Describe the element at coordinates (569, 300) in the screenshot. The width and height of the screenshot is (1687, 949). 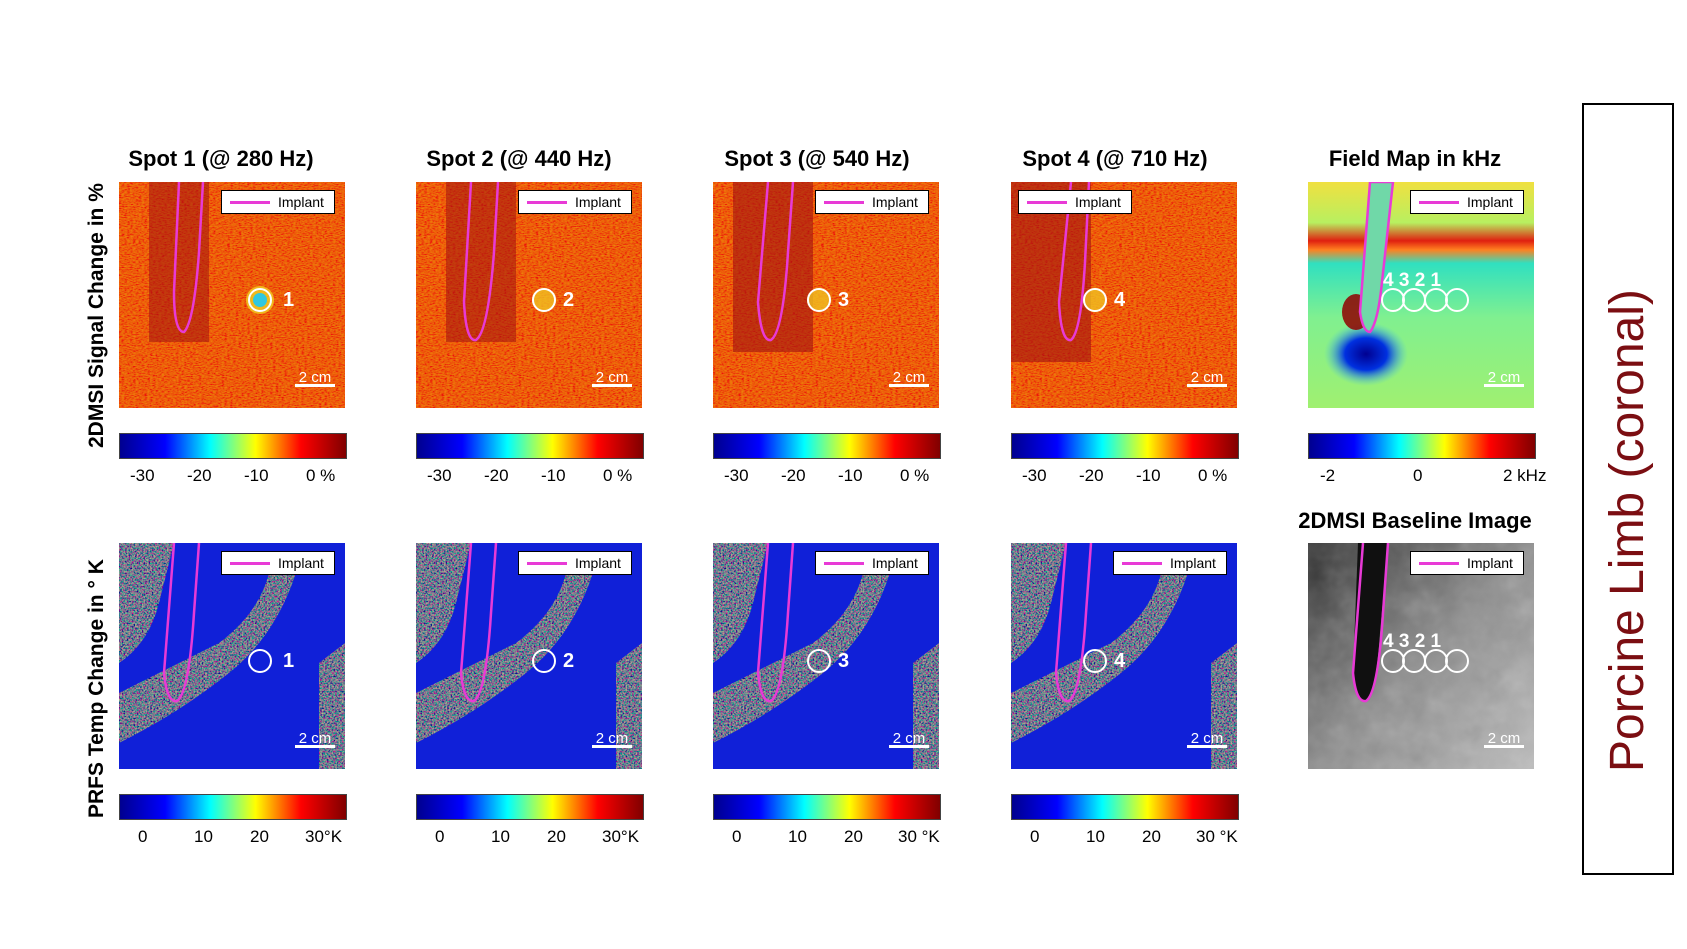
I see `spot-number-2: 2` at that location.